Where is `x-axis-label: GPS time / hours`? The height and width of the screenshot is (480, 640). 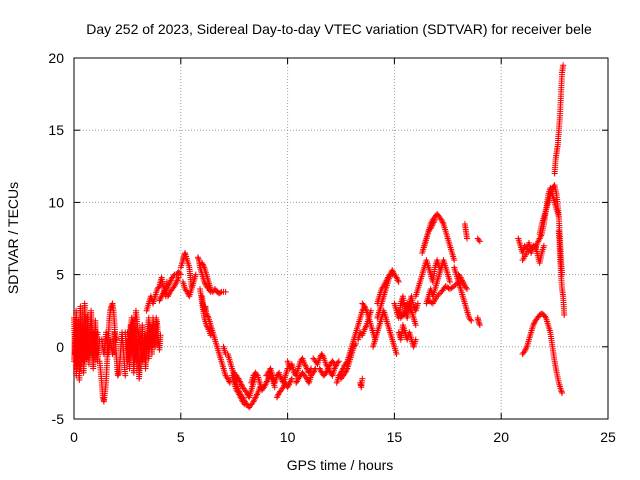 x-axis-label: GPS time / hours is located at coordinates (340, 465).